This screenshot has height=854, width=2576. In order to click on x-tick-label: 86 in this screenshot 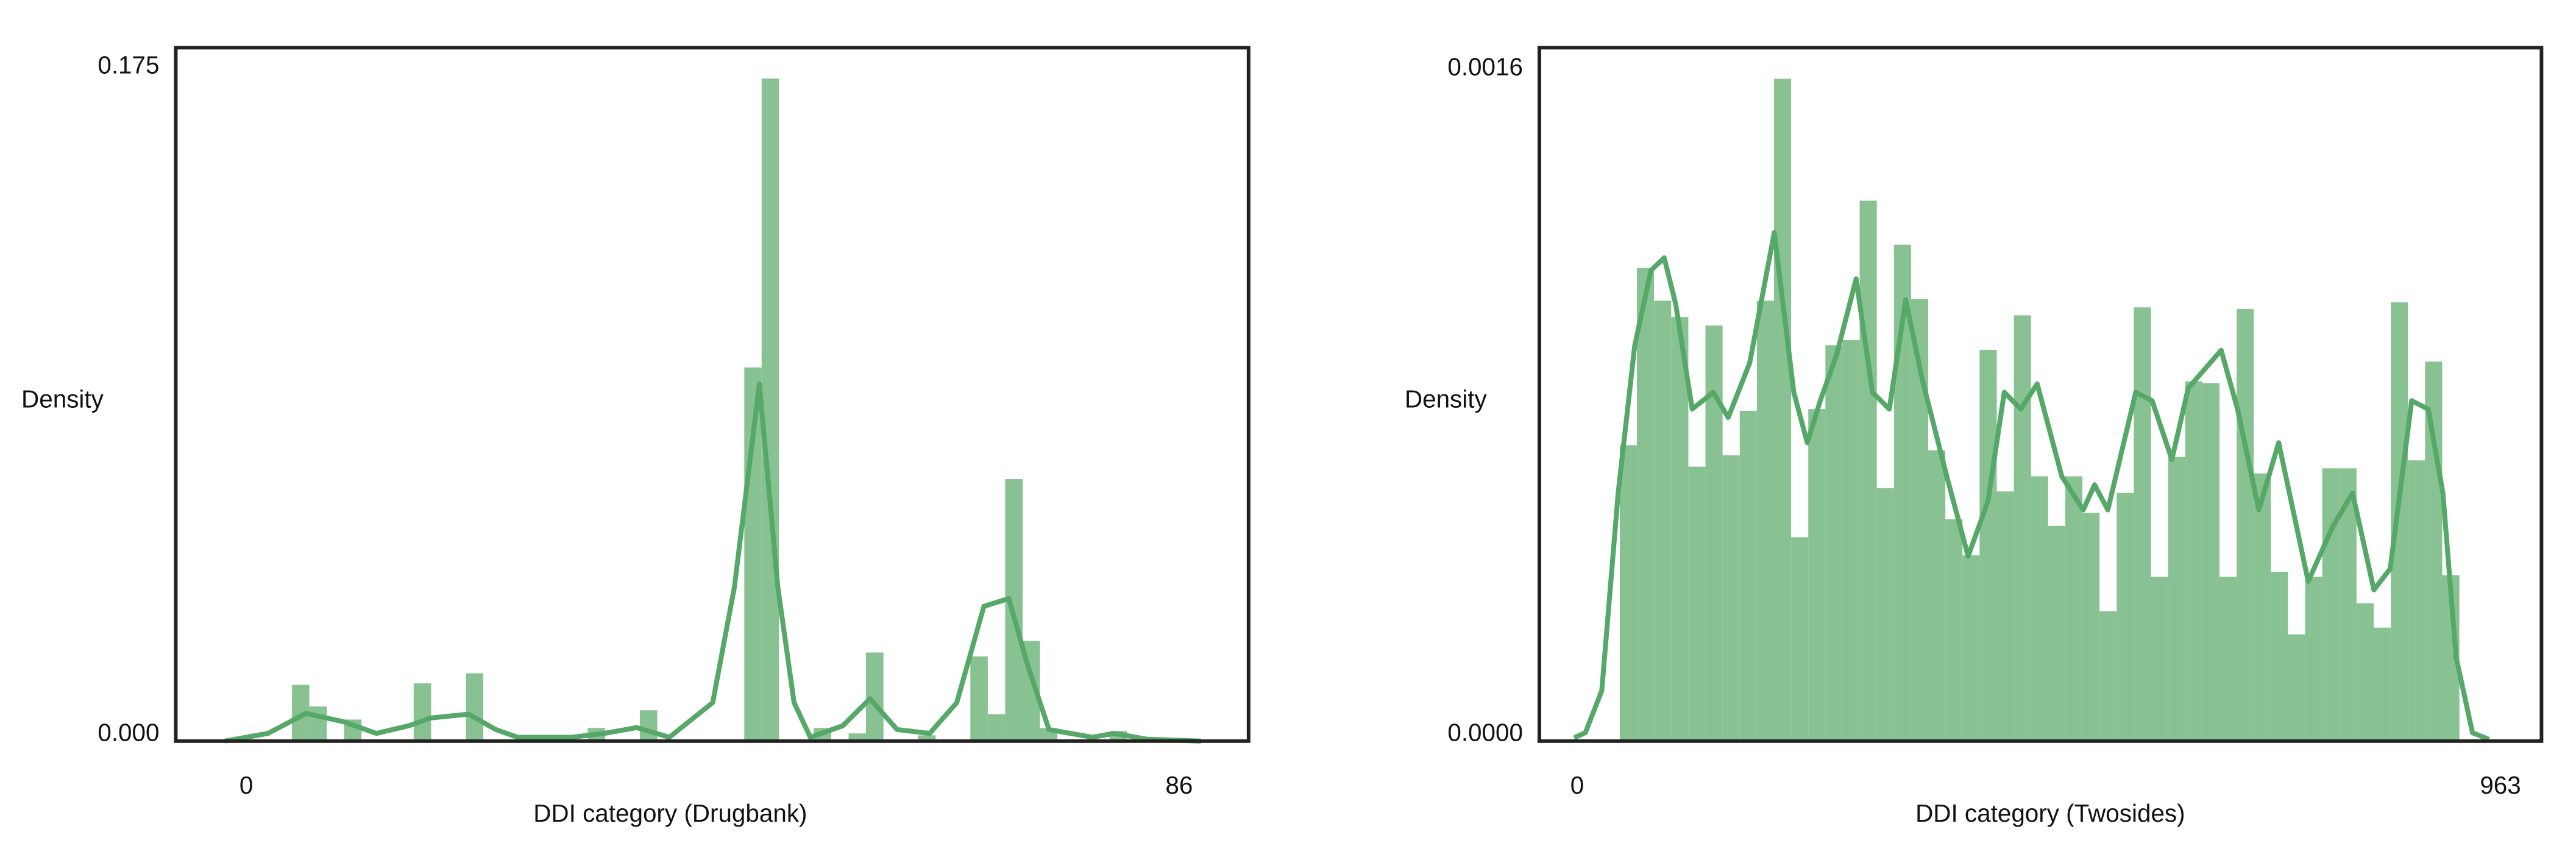, I will do `click(1179, 785)`.